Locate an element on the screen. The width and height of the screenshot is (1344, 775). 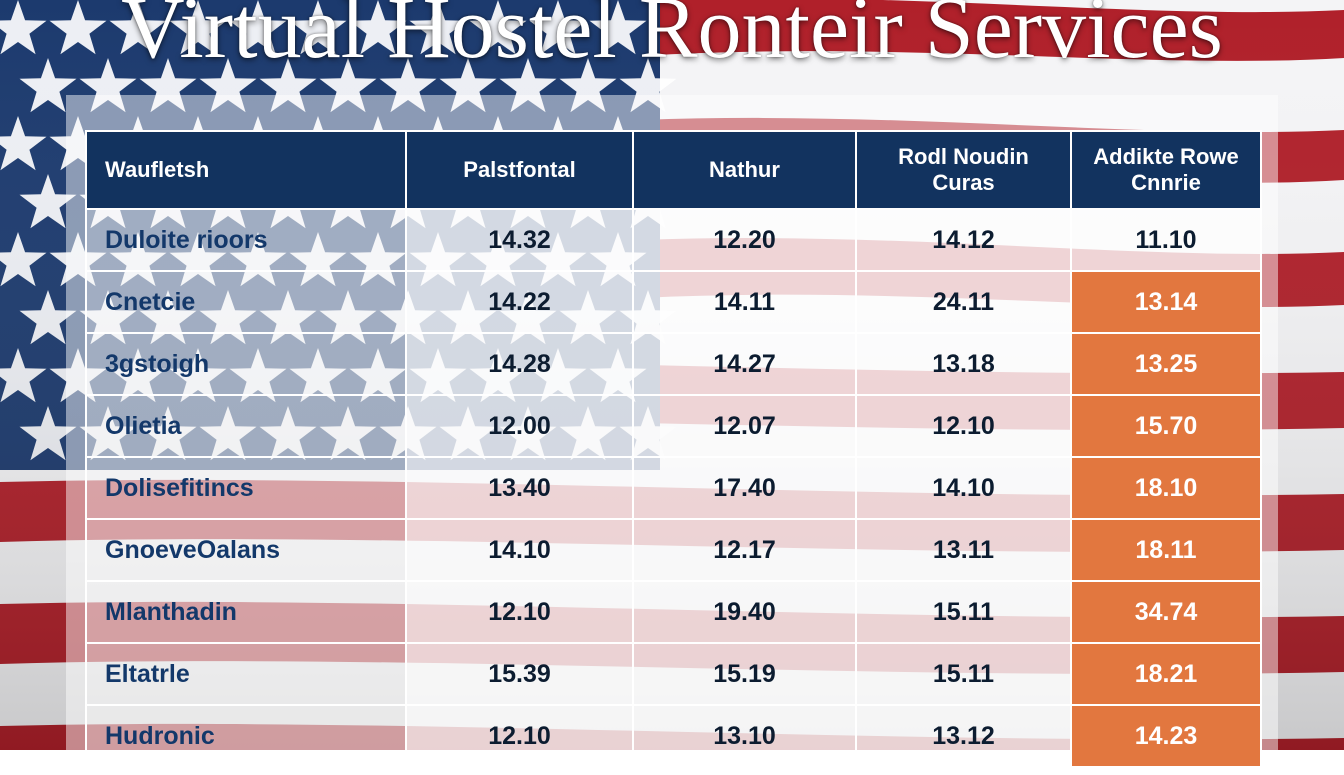
row-label: GnoeveOalans is located at coordinates (246, 550).